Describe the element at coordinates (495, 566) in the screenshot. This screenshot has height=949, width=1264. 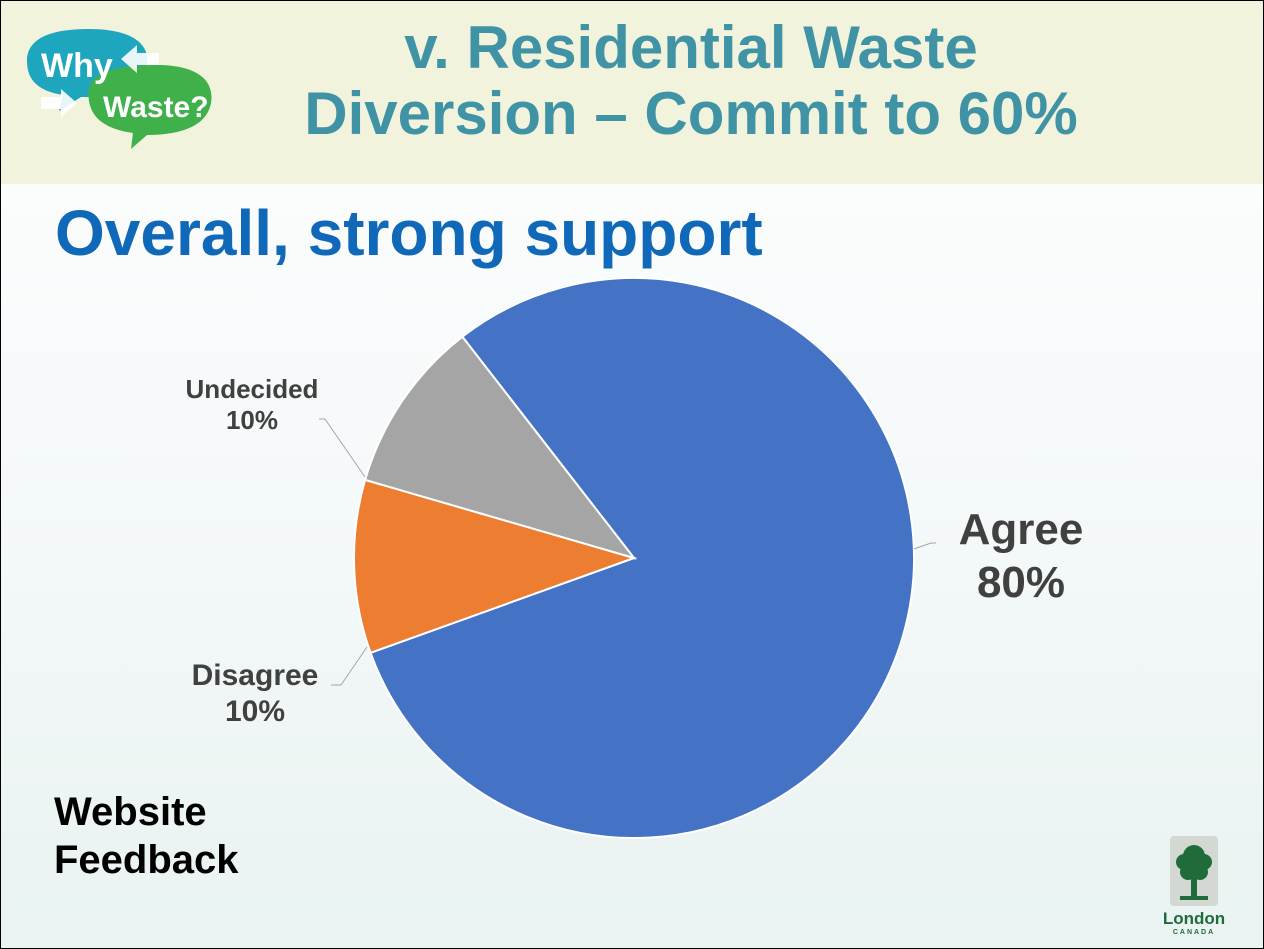
I see `pie-slice-disagree` at that location.